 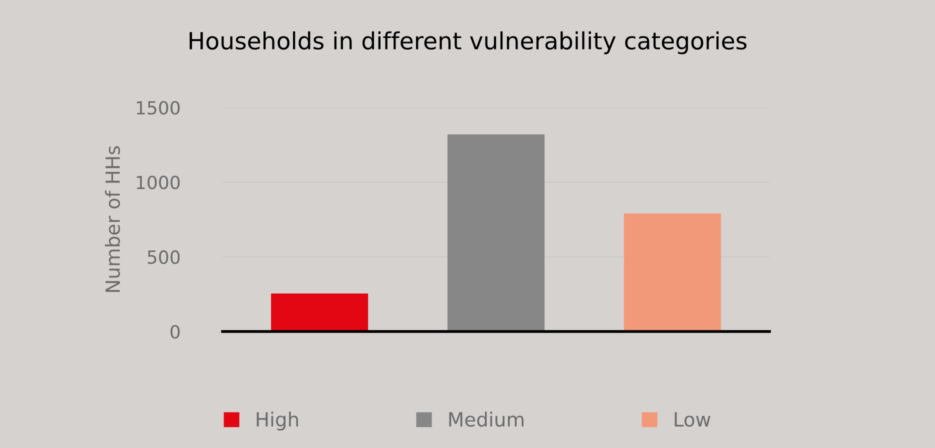 What do you see at coordinates (158, 107) in the screenshot?
I see `y-tick-label: 1500` at bounding box center [158, 107].